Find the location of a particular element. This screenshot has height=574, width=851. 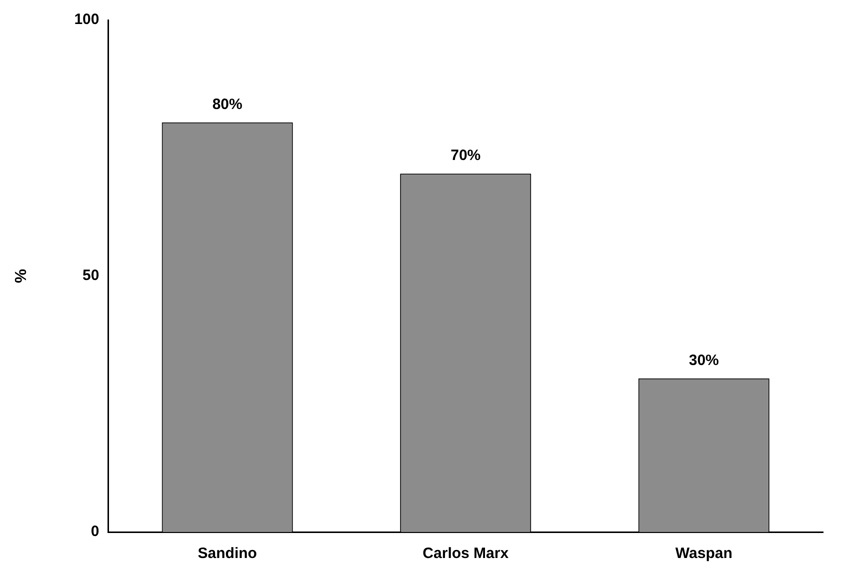

x-tick-label: Waspan is located at coordinates (703, 553).